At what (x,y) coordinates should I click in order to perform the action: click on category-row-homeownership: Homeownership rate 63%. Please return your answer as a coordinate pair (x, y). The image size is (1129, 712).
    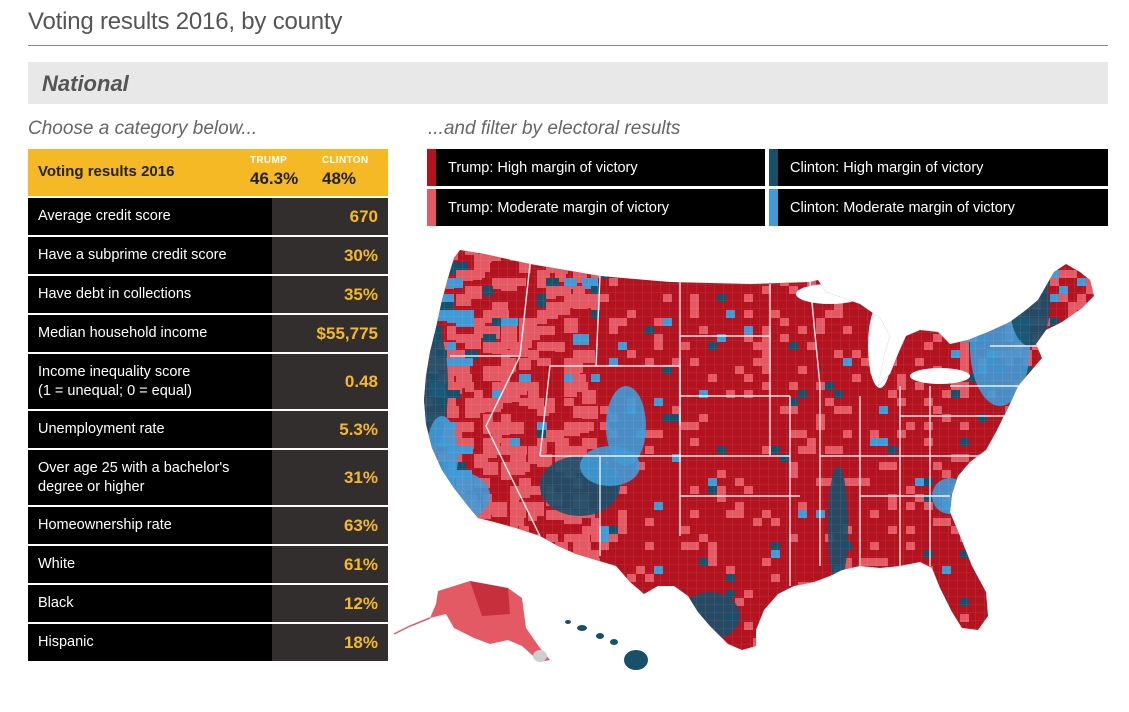
    Looking at the image, I should click on (208, 525).